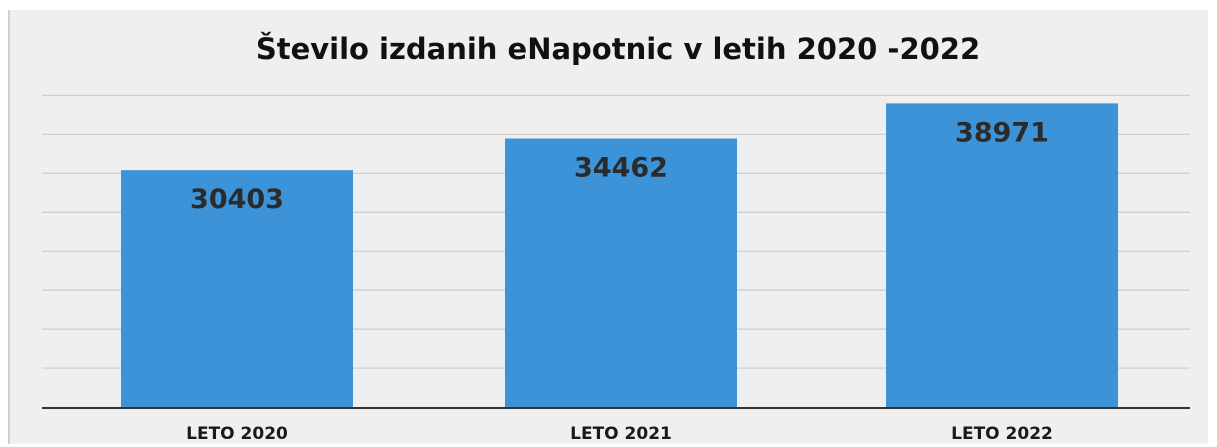 This screenshot has height=447, width=1217. I want to click on data-label-3: 38971, so click(1002, 132).